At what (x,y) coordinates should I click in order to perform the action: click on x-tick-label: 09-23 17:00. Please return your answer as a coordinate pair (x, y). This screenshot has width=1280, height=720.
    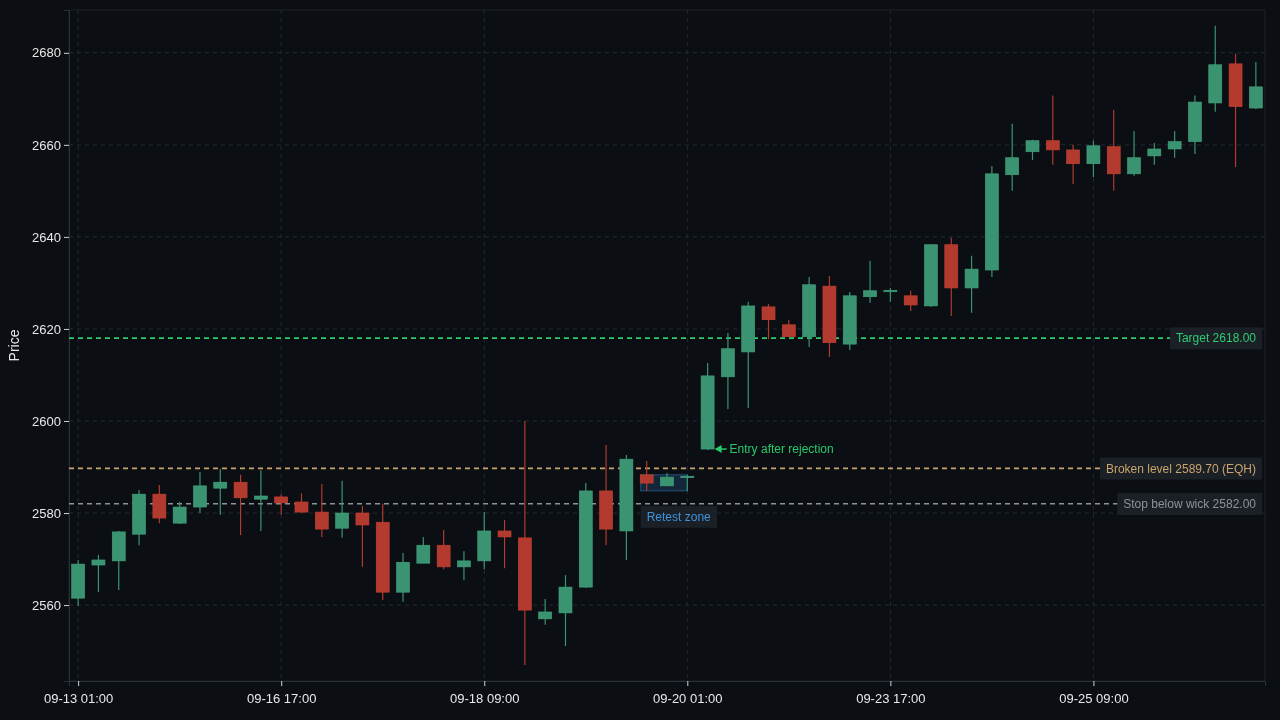
    Looking at the image, I should click on (891, 699).